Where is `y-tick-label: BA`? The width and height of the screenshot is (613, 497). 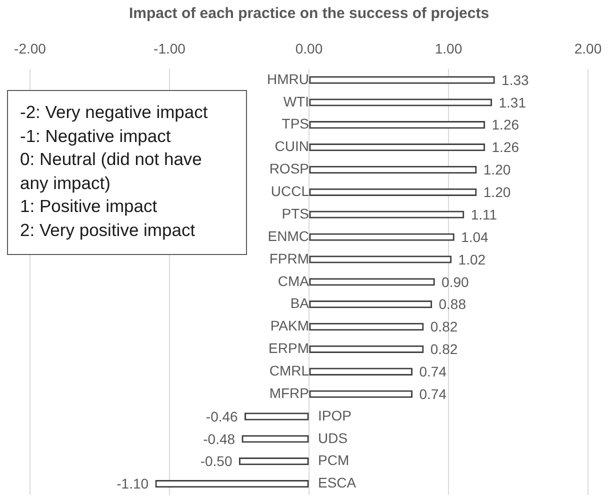
y-tick-label: BA is located at coordinates (300, 303).